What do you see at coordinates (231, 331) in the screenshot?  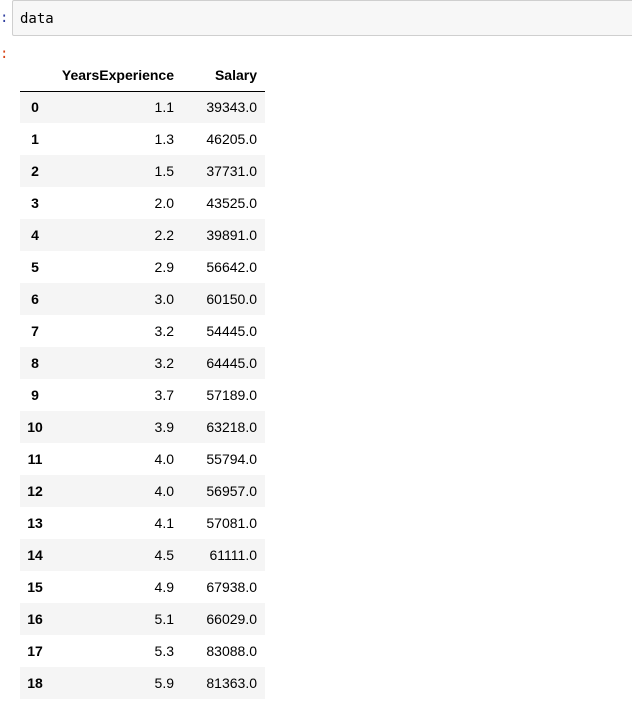 I see `cell-salary: 54445.0` at bounding box center [231, 331].